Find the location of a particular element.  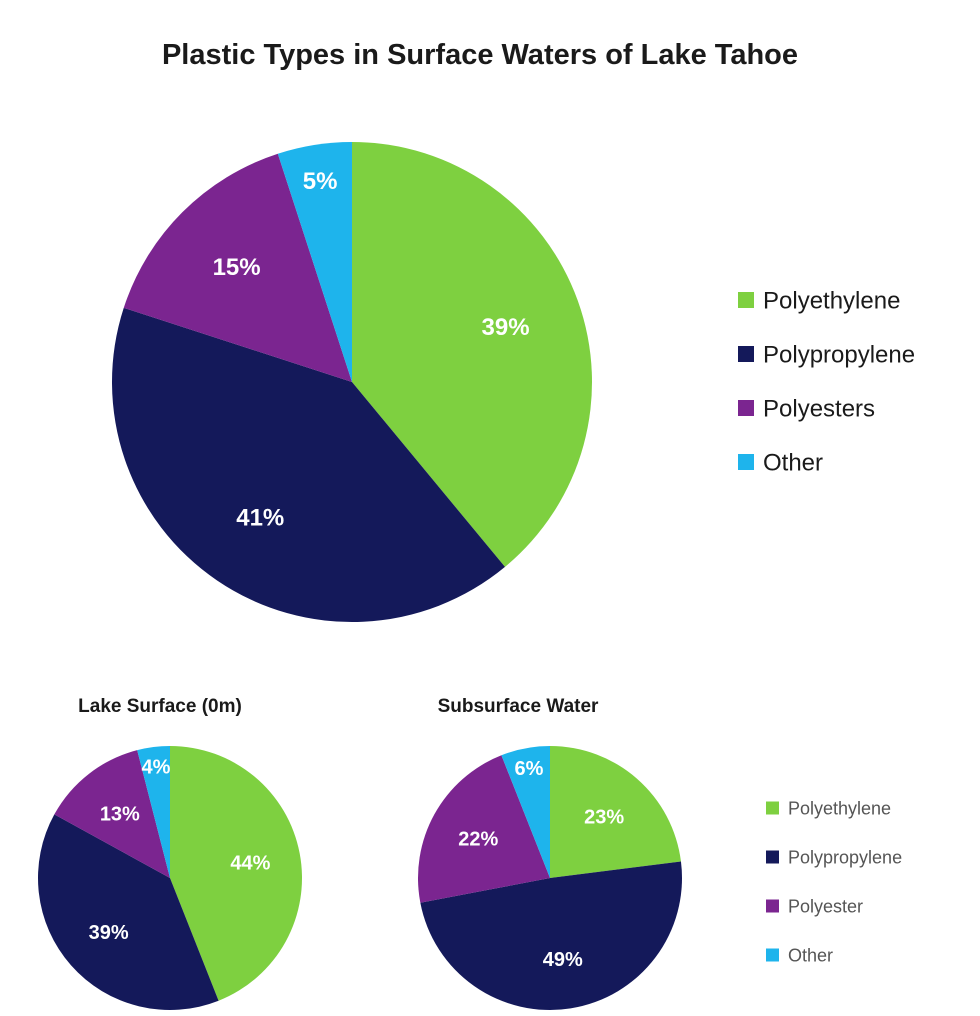

secondary-legend: Polyethylene Polypropylene Polyester Other is located at coordinates (834, 881).